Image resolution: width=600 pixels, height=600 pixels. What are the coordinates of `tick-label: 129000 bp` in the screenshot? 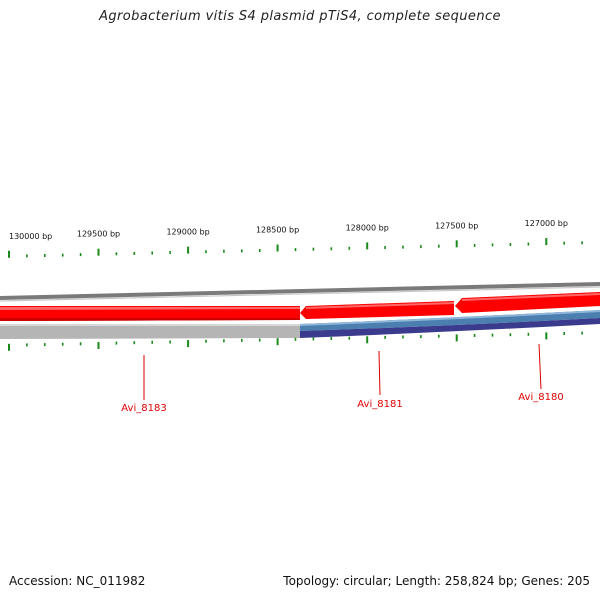 It's located at (187, 232).